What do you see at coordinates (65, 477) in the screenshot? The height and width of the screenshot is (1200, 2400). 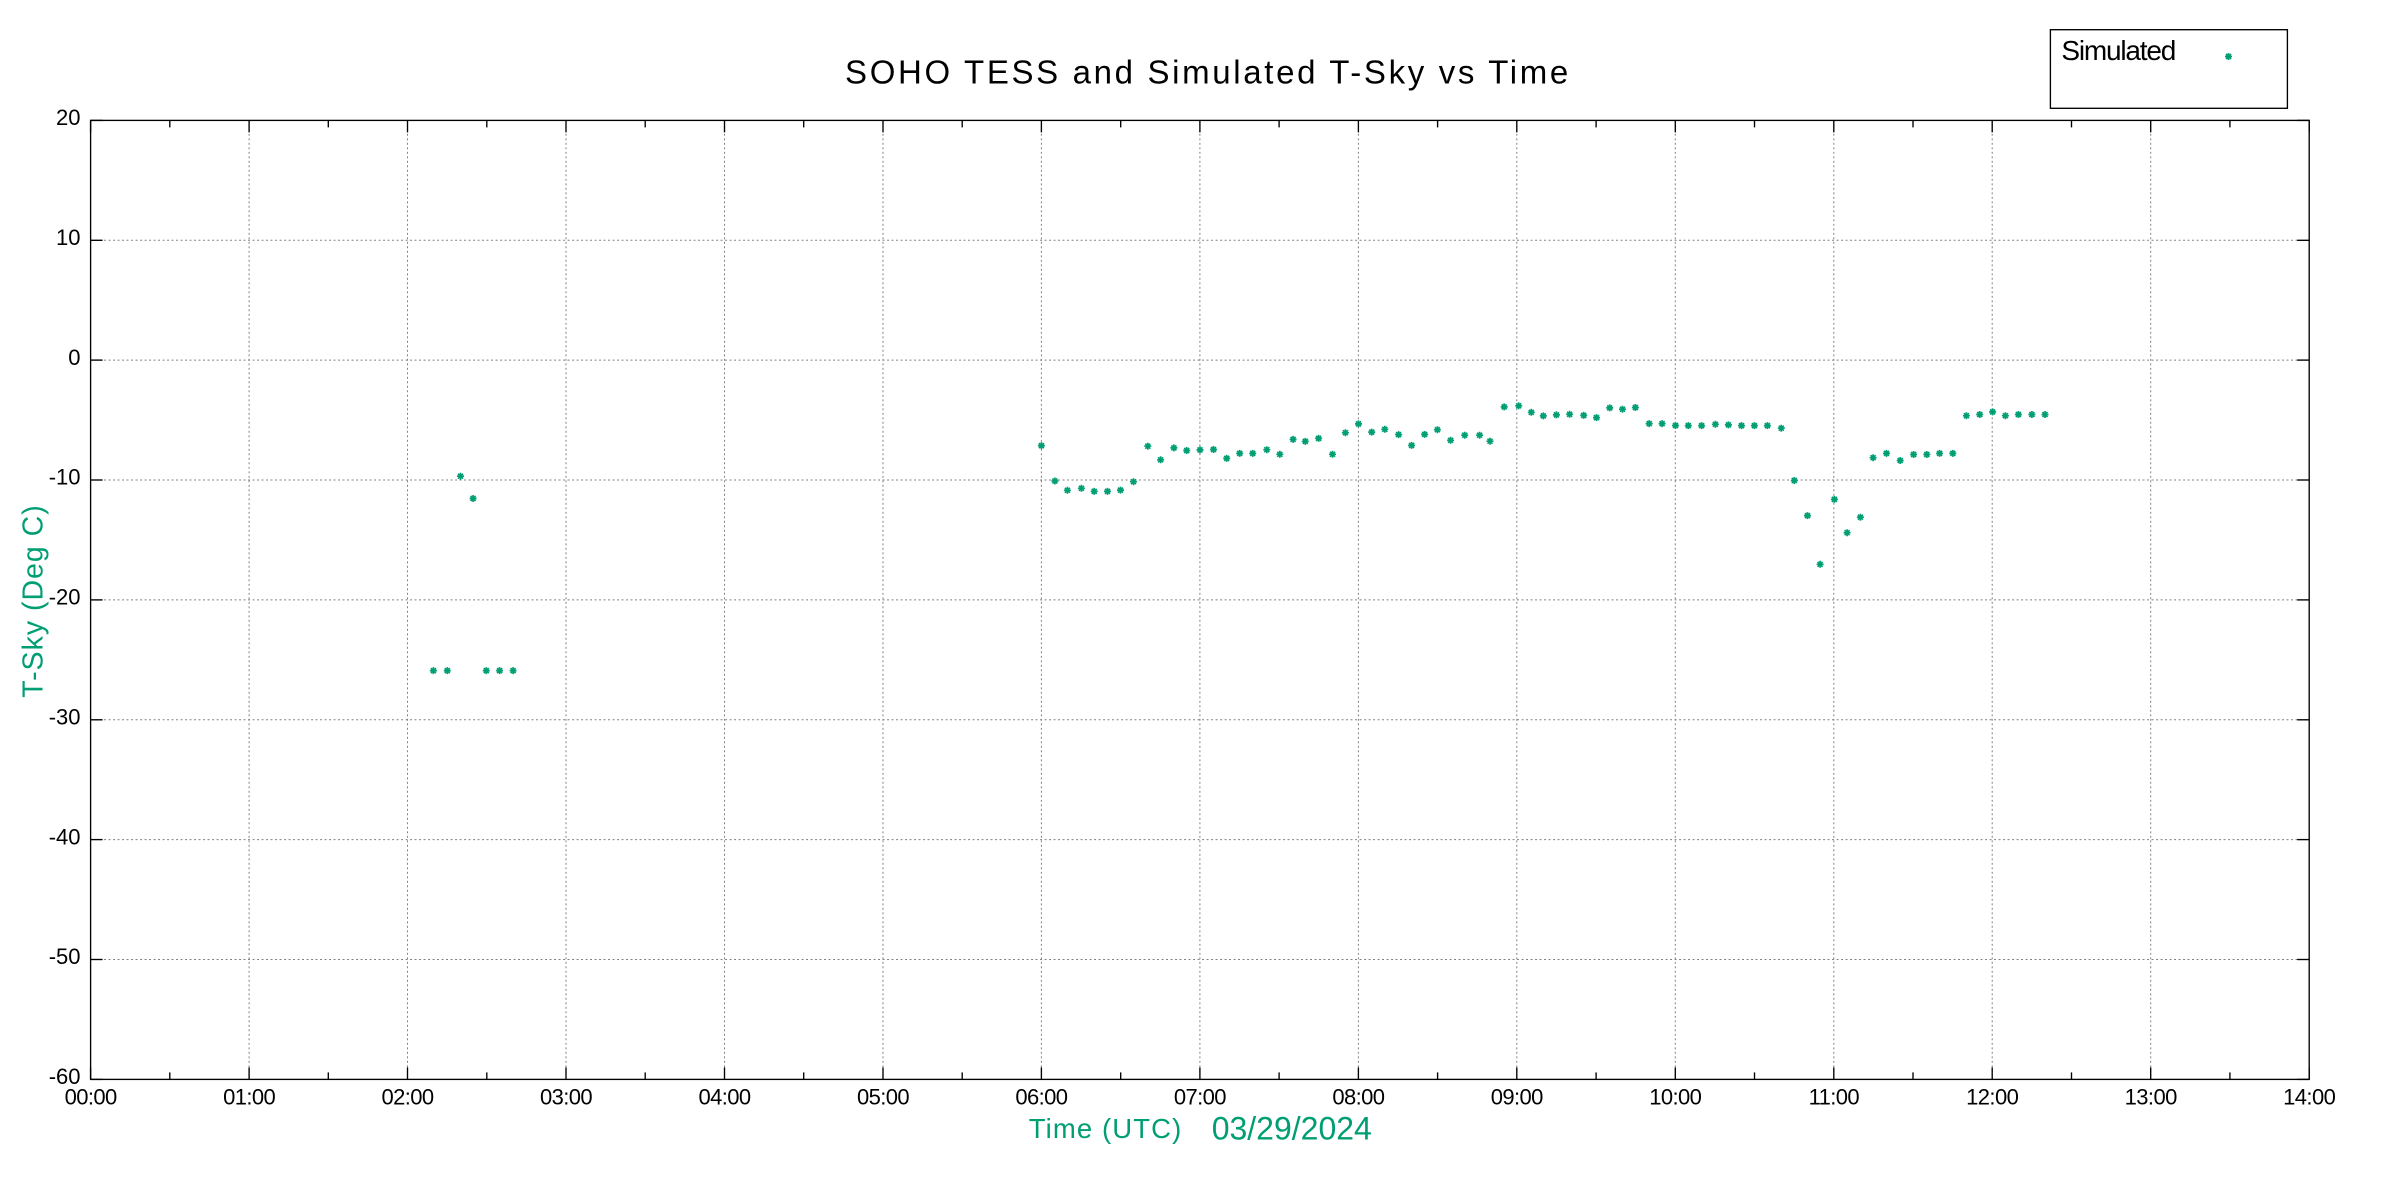 I see `svg-text: -10` at bounding box center [65, 477].